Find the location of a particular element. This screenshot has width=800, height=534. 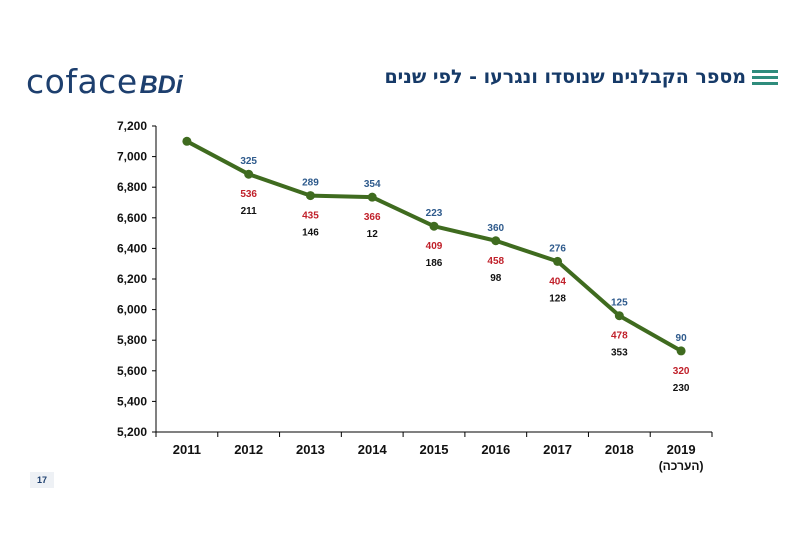

other-count-label: 353 is located at coordinates (619, 353).